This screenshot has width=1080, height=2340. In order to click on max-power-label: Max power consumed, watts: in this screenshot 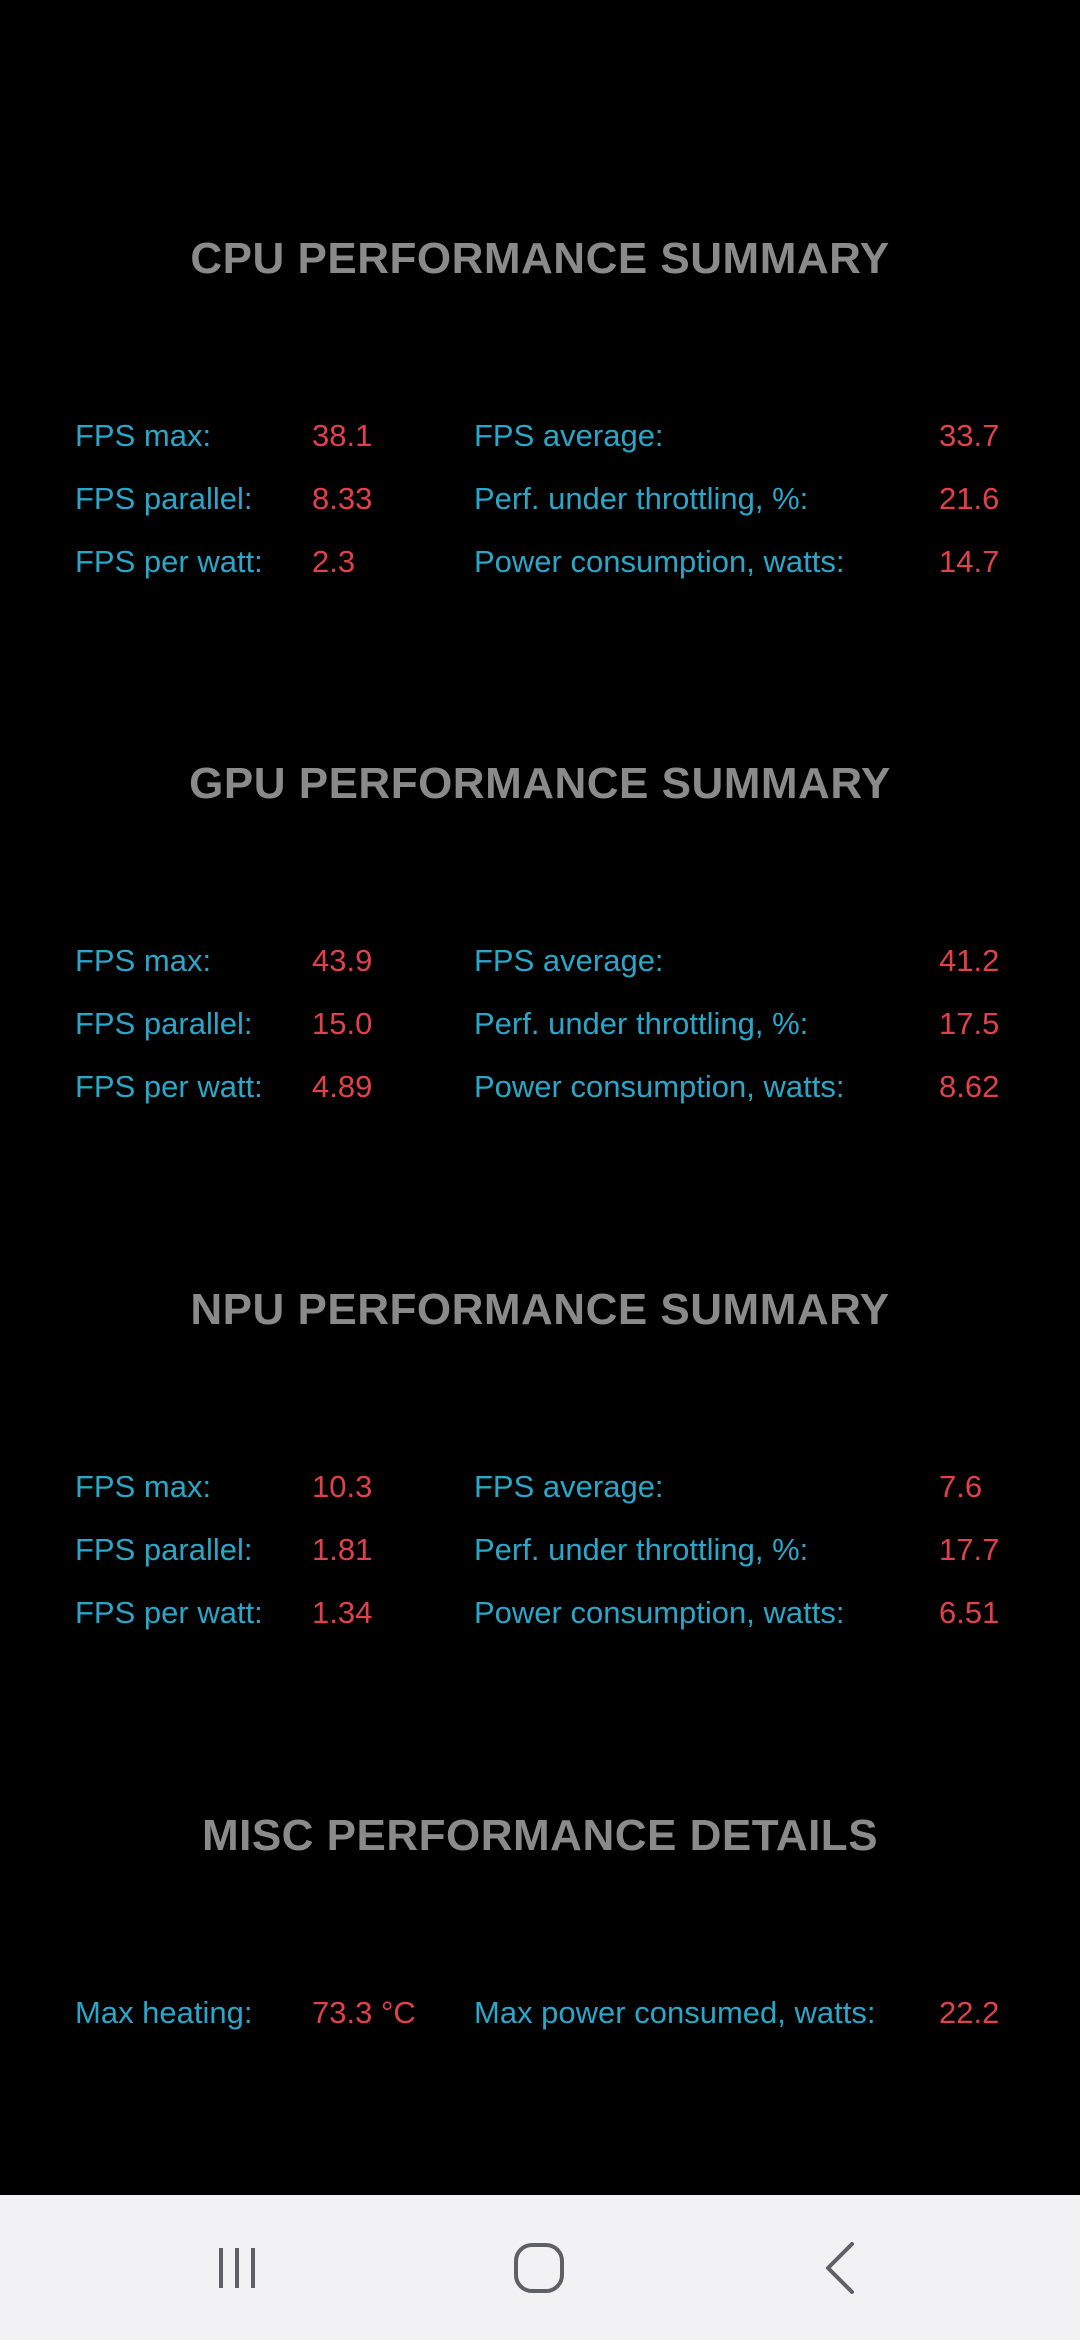, I will do `click(675, 2012)`.